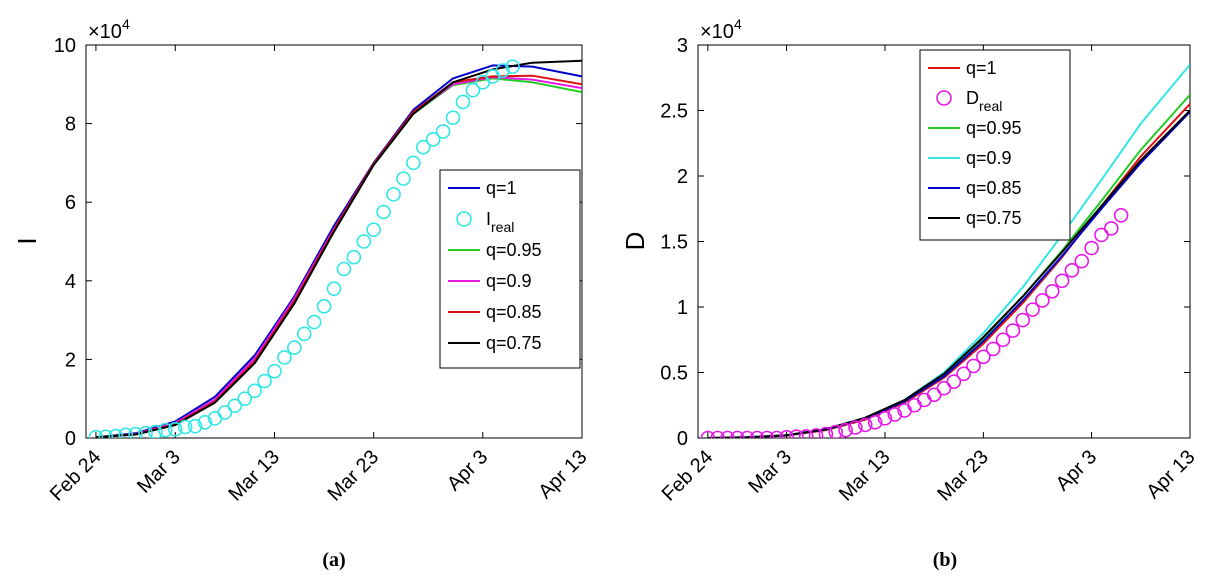 The width and height of the screenshot is (1216, 585). Describe the element at coordinates (945, 560) in the screenshot. I see `panel-caption: (b)` at that location.